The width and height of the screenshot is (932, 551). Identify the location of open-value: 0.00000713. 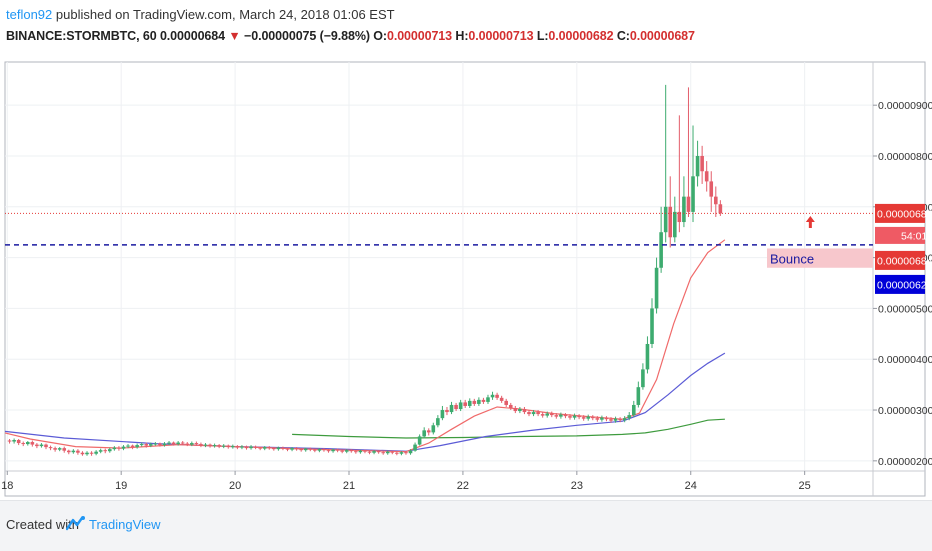
(419, 36).